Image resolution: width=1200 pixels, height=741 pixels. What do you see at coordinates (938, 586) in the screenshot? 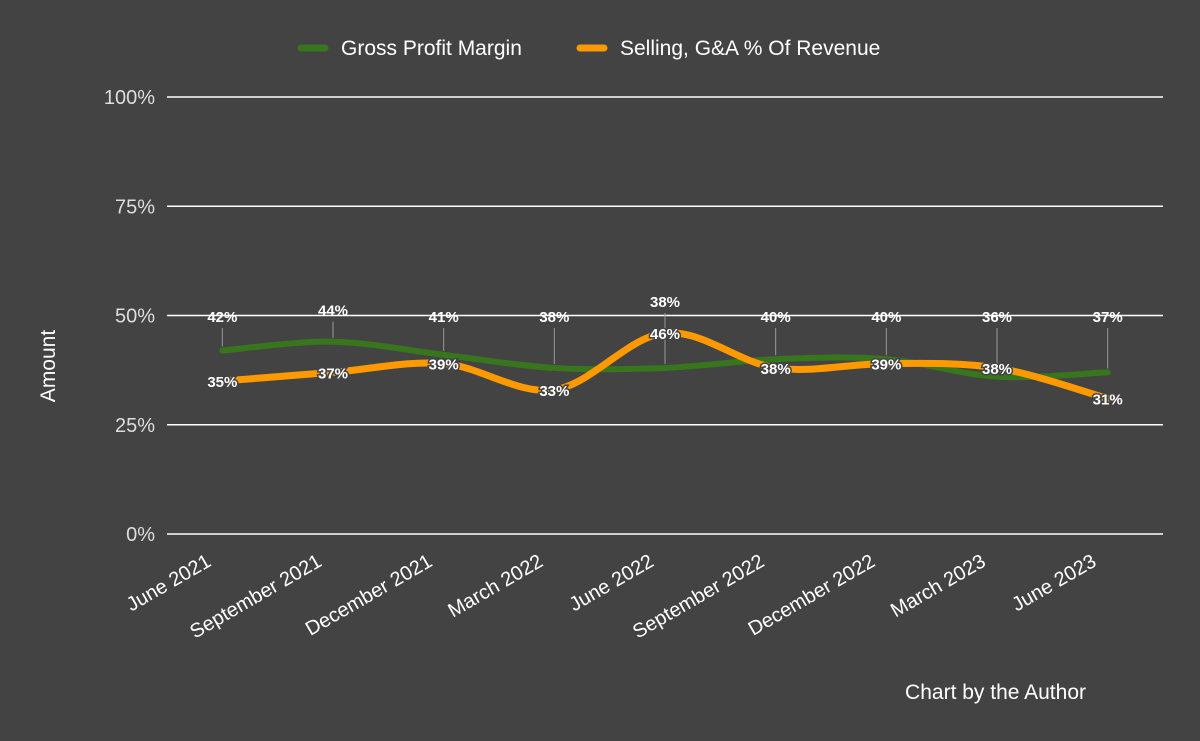
I see `x-tick-label: March 2023` at bounding box center [938, 586].